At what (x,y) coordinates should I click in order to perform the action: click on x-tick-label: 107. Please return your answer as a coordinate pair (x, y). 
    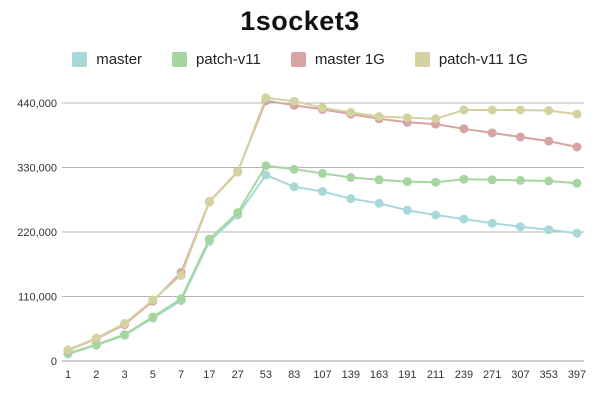
    Looking at the image, I should click on (322, 375).